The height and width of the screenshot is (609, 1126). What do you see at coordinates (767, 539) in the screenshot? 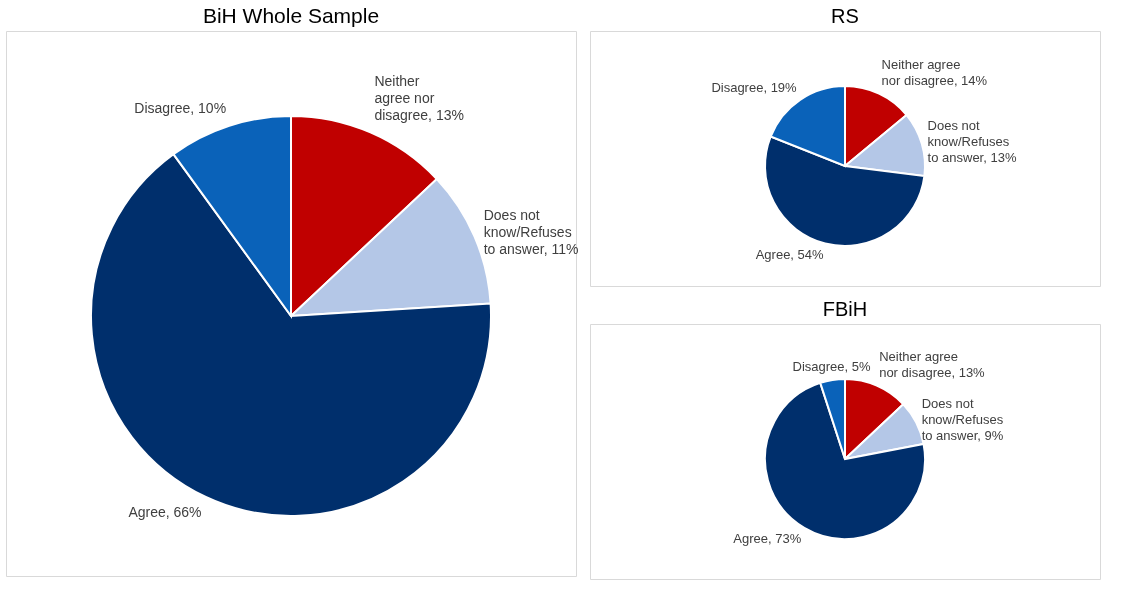
I see `slice-label: Agree, 73%` at bounding box center [767, 539].